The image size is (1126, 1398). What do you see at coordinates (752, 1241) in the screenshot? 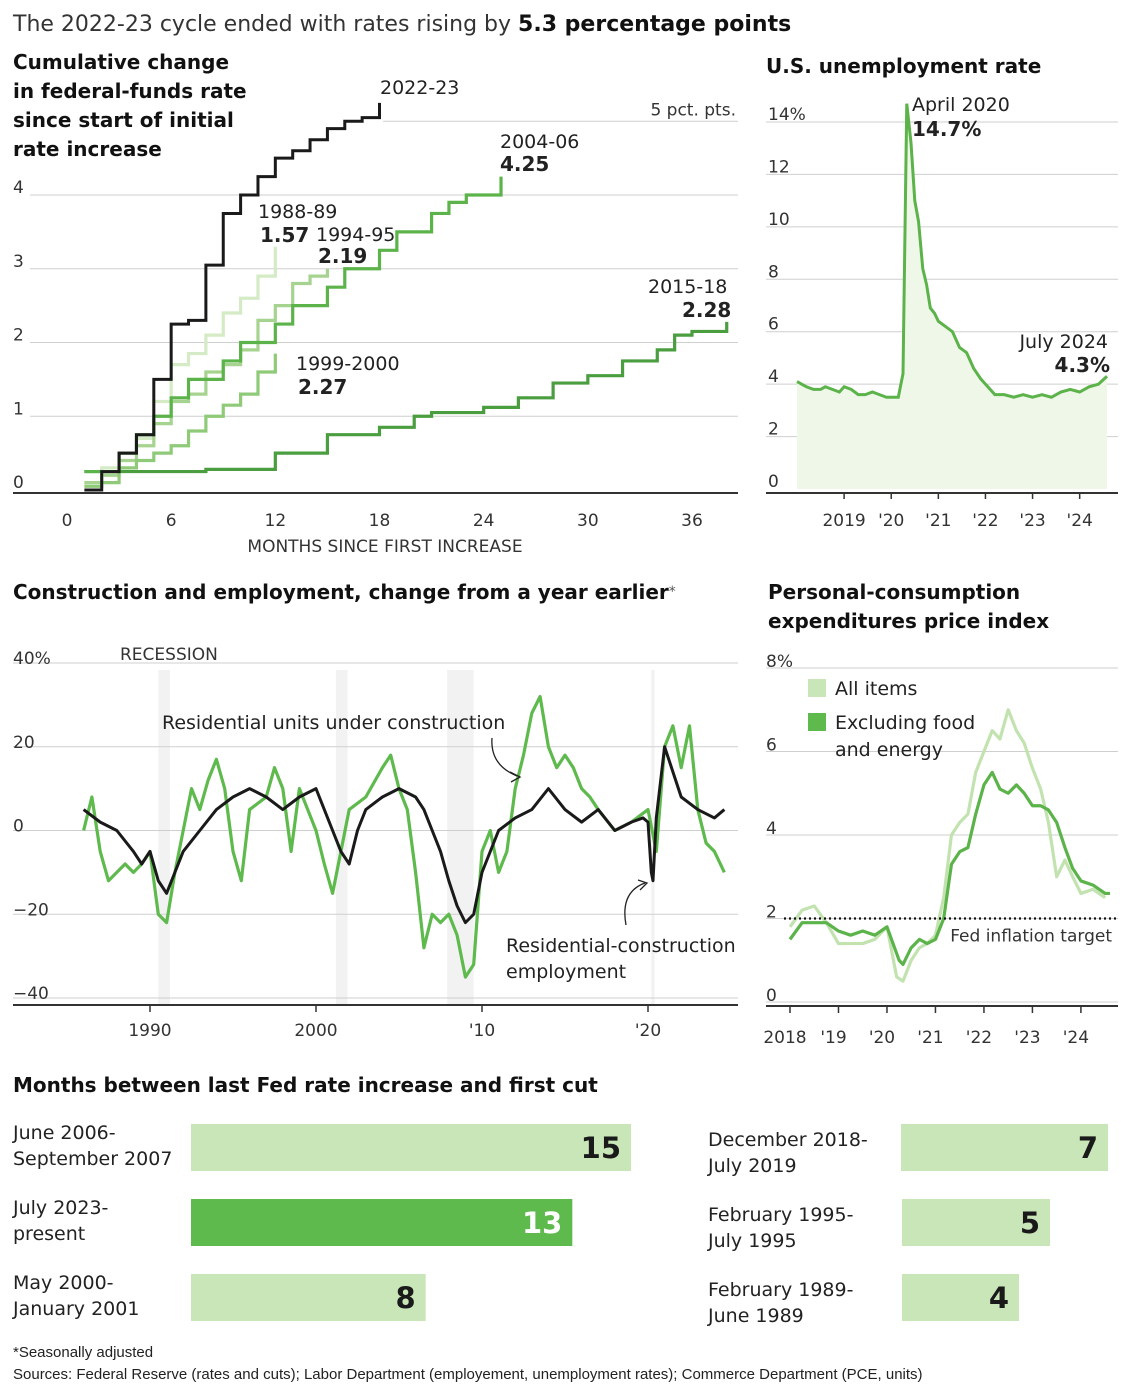
I see `bar-category-label: July 1995` at bounding box center [752, 1241].